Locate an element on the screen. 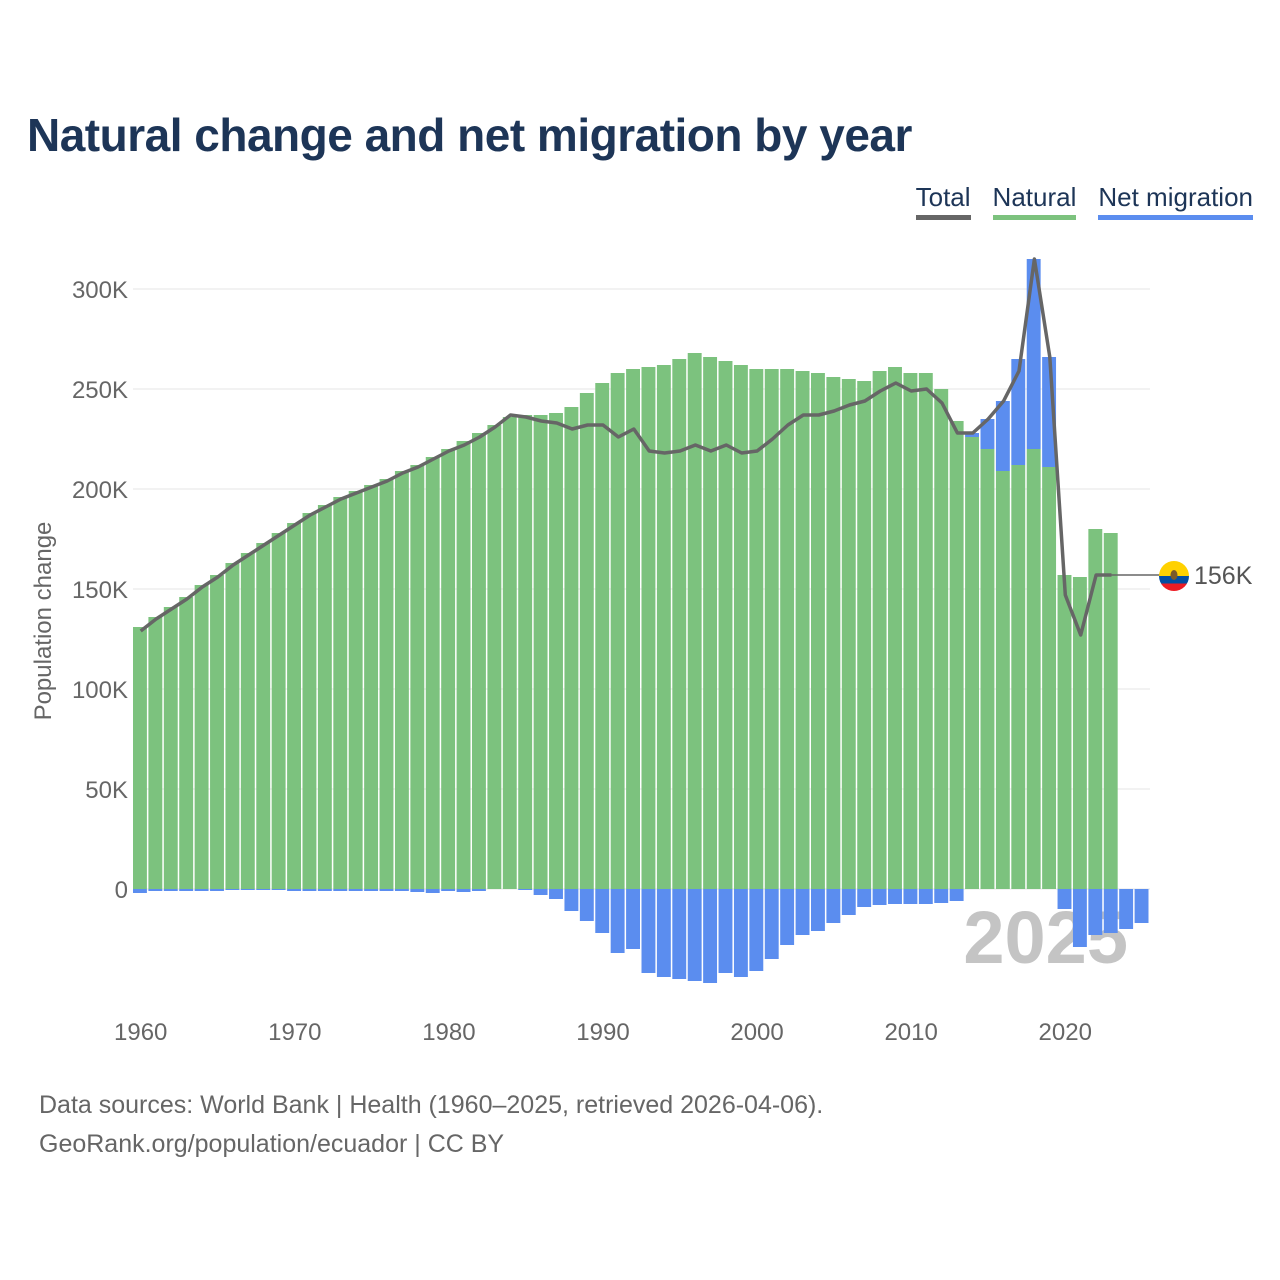 This screenshot has width=1280, height=1280. legend-net-migration: Net migration is located at coordinates (1175, 201).